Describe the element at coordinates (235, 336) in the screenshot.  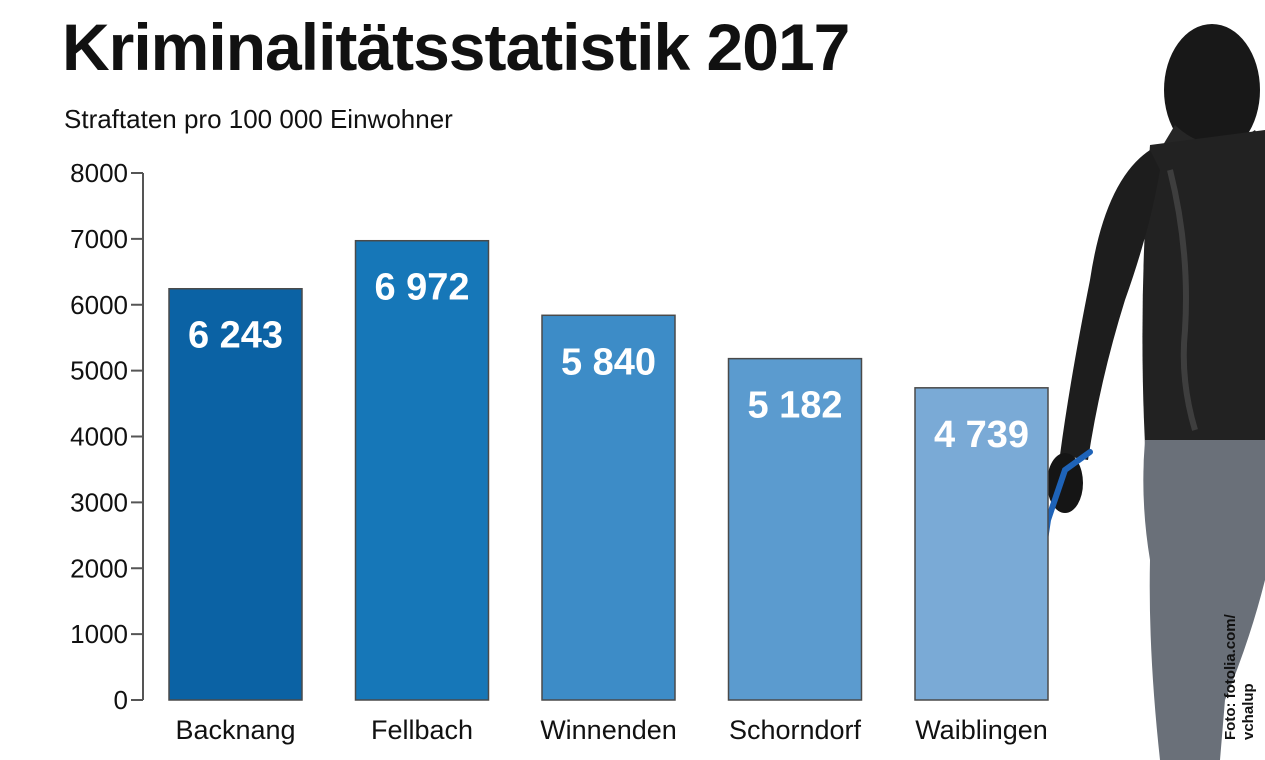
I see `bar-value-label: 6 243` at that location.